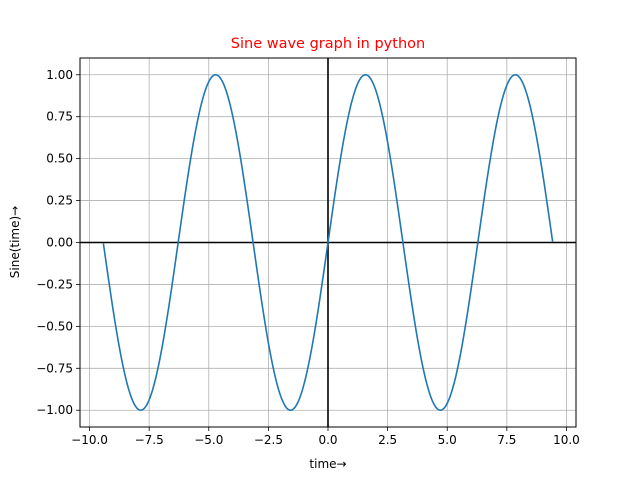 This screenshot has width=640, height=480. Describe the element at coordinates (327, 440) in the screenshot. I see `x-tick-label: 0.0` at that location.